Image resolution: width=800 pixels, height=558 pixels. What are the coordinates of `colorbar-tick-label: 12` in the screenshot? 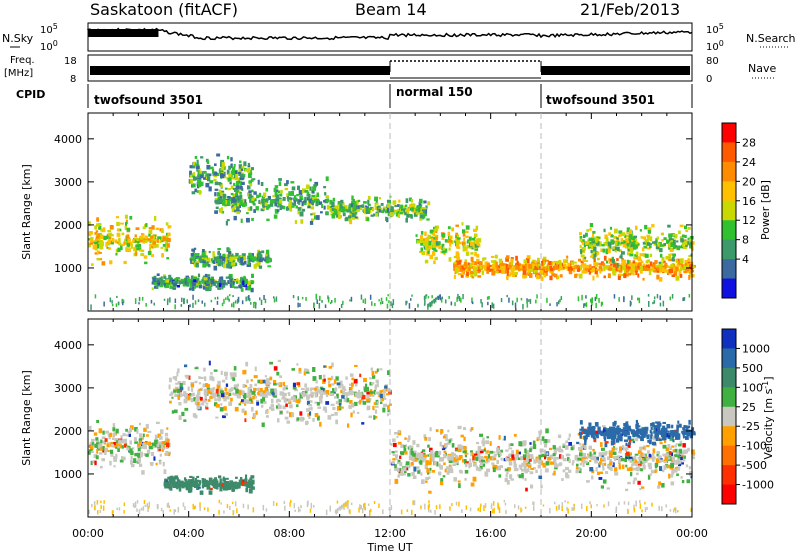 It's located at (749, 220).